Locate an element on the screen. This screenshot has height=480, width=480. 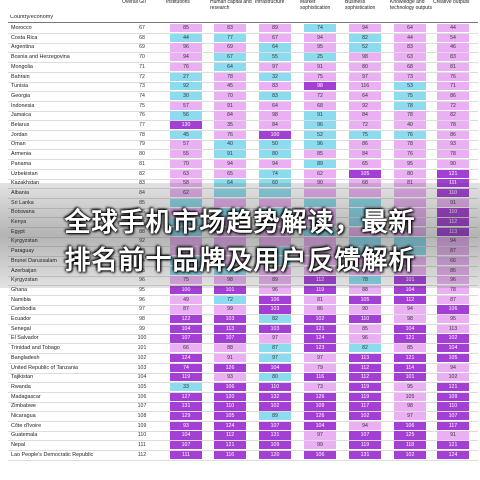
country-name: Panama is located at coordinates (21, 163).